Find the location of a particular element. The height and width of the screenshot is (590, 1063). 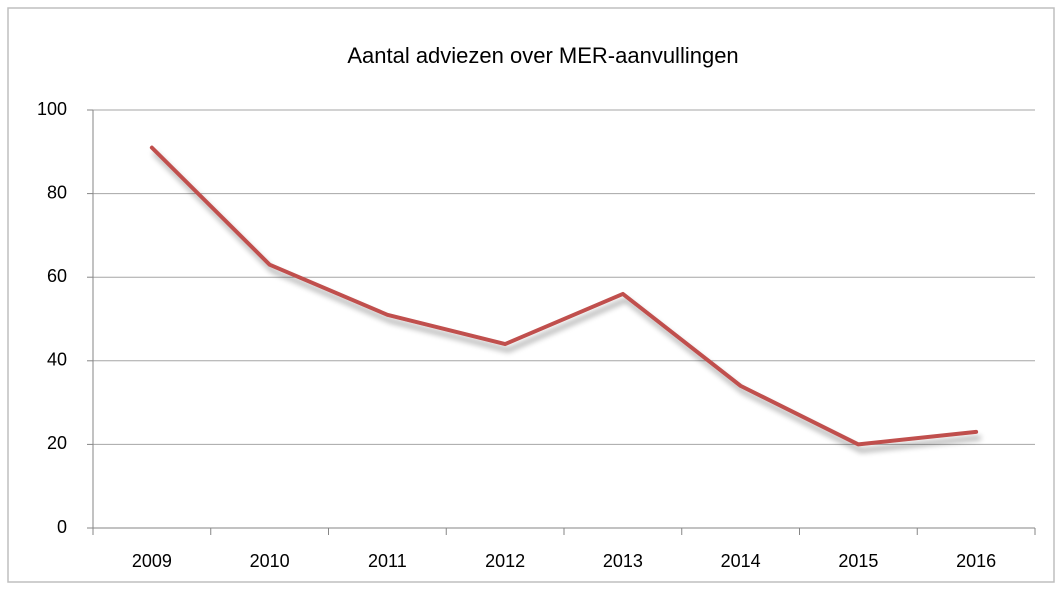

x-tick-label: 2015 is located at coordinates (858, 561).